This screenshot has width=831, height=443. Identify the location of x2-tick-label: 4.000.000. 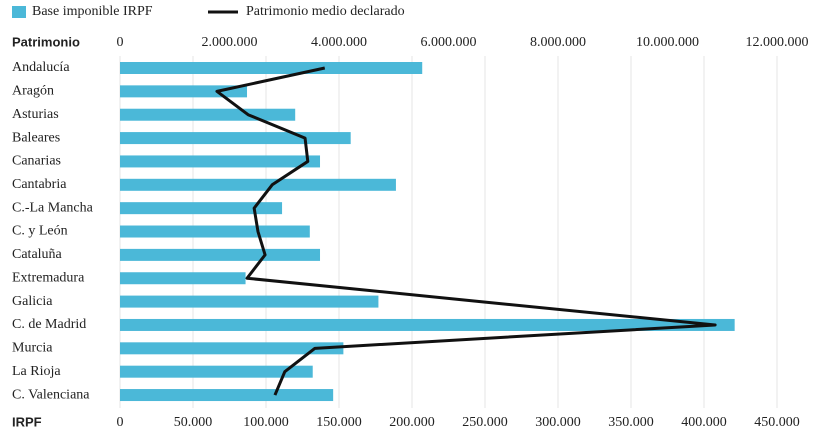
(339, 42).